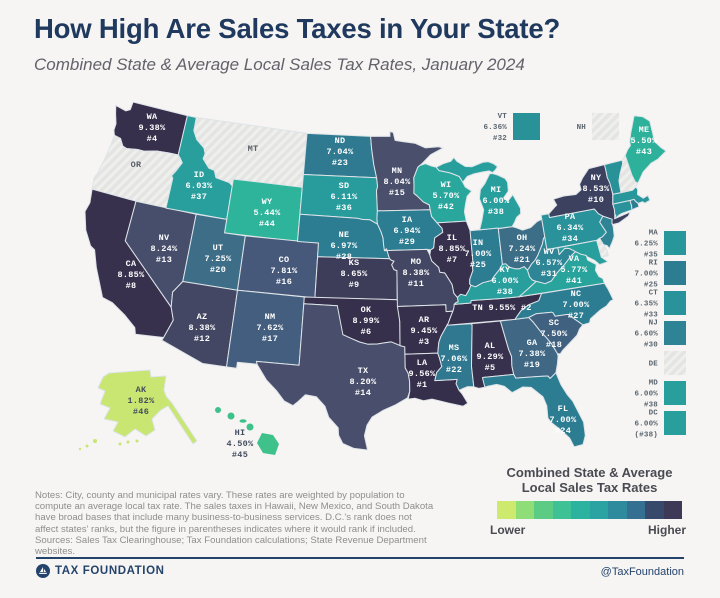 This screenshot has width=720, height=598. What do you see at coordinates (253, 149) in the screenshot?
I see `svg-text: MT` at bounding box center [253, 149].